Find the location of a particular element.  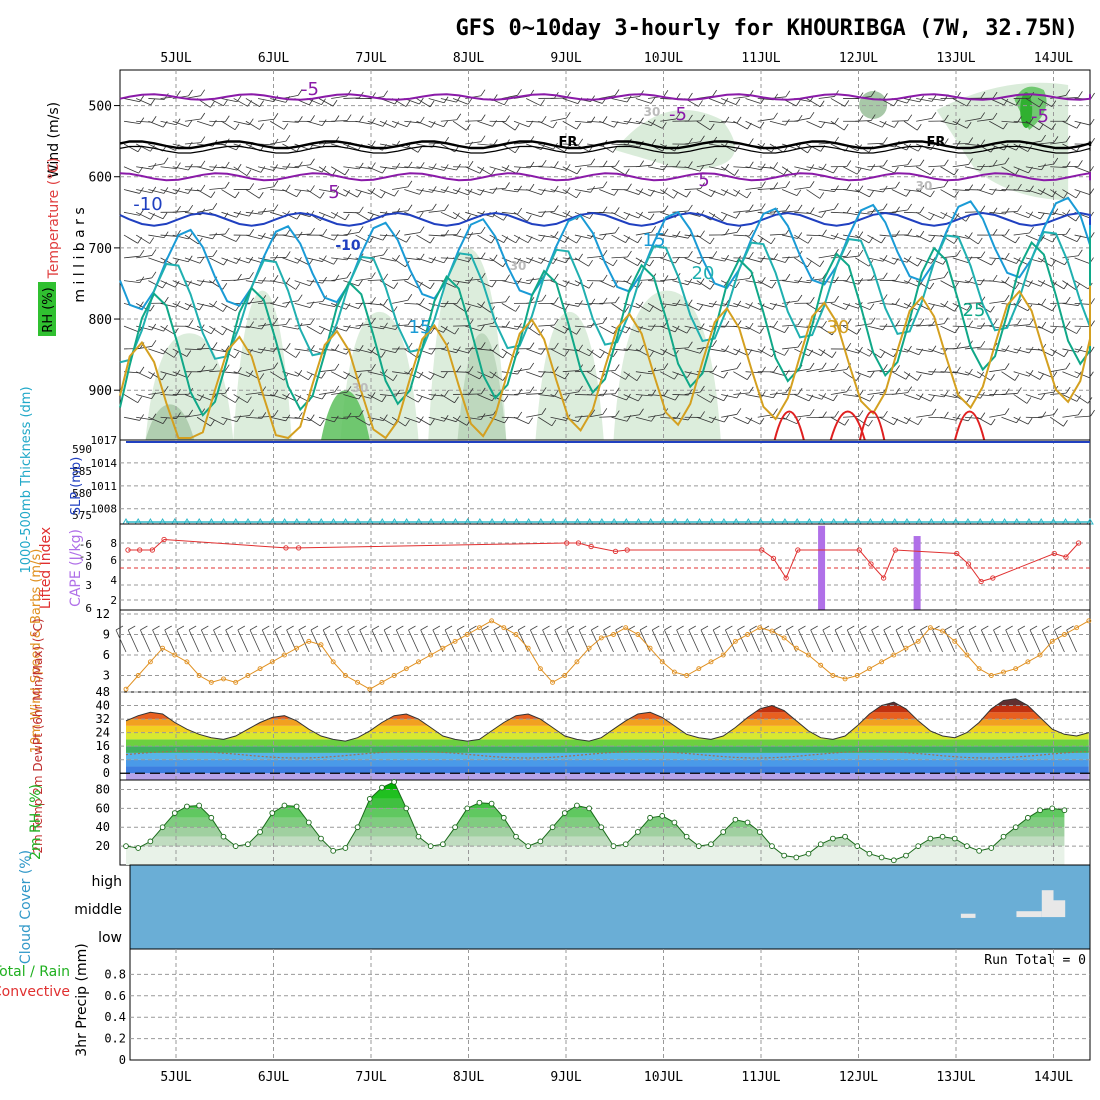

ylabel-pressure: m i l l i b a r s is located at coordinates (80, 254).